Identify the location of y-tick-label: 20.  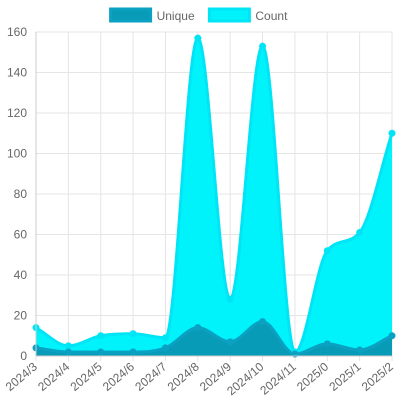
(21, 316).